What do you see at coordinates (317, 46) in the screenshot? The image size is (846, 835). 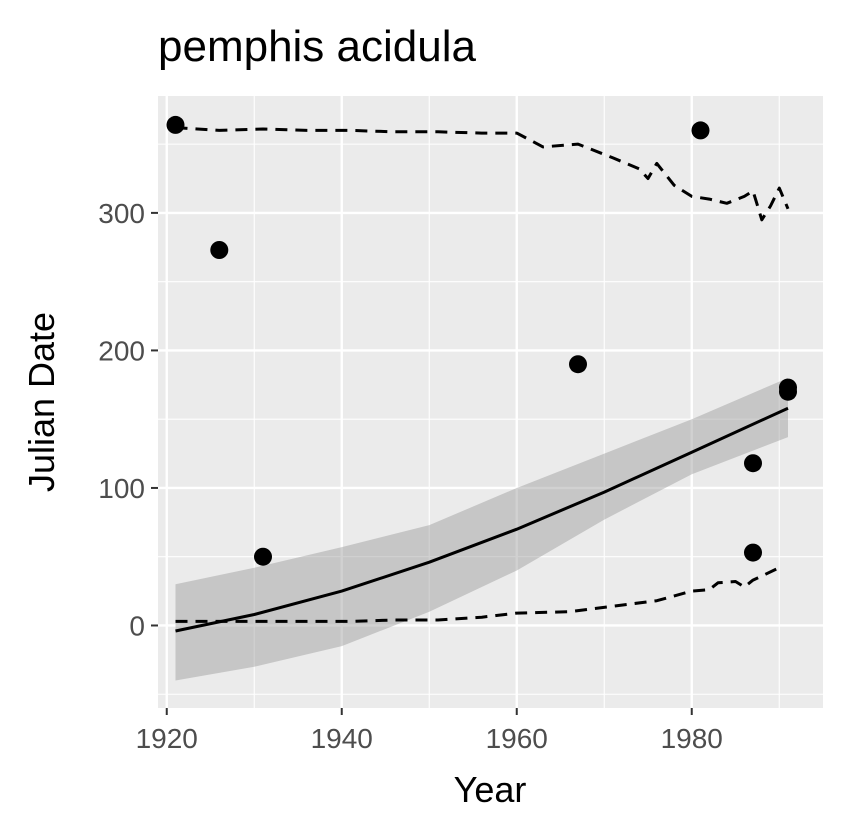 I see `chart-title: pemphis acidula` at bounding box center [317, 46].